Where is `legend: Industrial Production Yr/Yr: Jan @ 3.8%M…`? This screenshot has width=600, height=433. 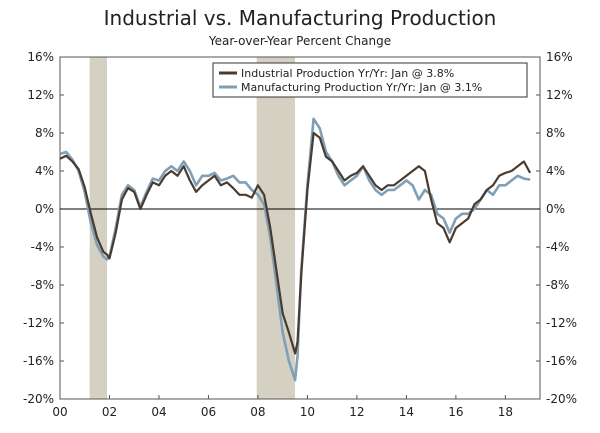 legend: Industrial Production Yr/Yr: Jan @ 3.8%M… is located at coordinates (370, 80).